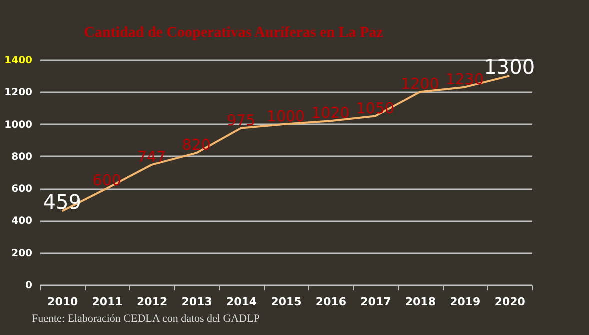 The height and width of the screenshot is (335, 589). I want to click on y-tick-label: 1000, so click(18, 125).